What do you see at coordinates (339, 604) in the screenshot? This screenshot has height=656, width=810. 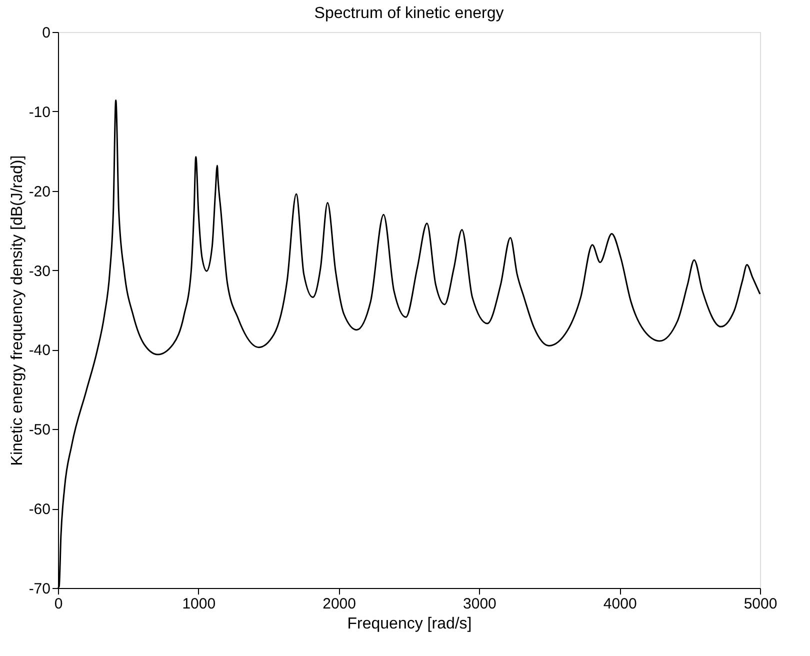 I see `x-tick-label: 2000` at bounding box center [339, 604].